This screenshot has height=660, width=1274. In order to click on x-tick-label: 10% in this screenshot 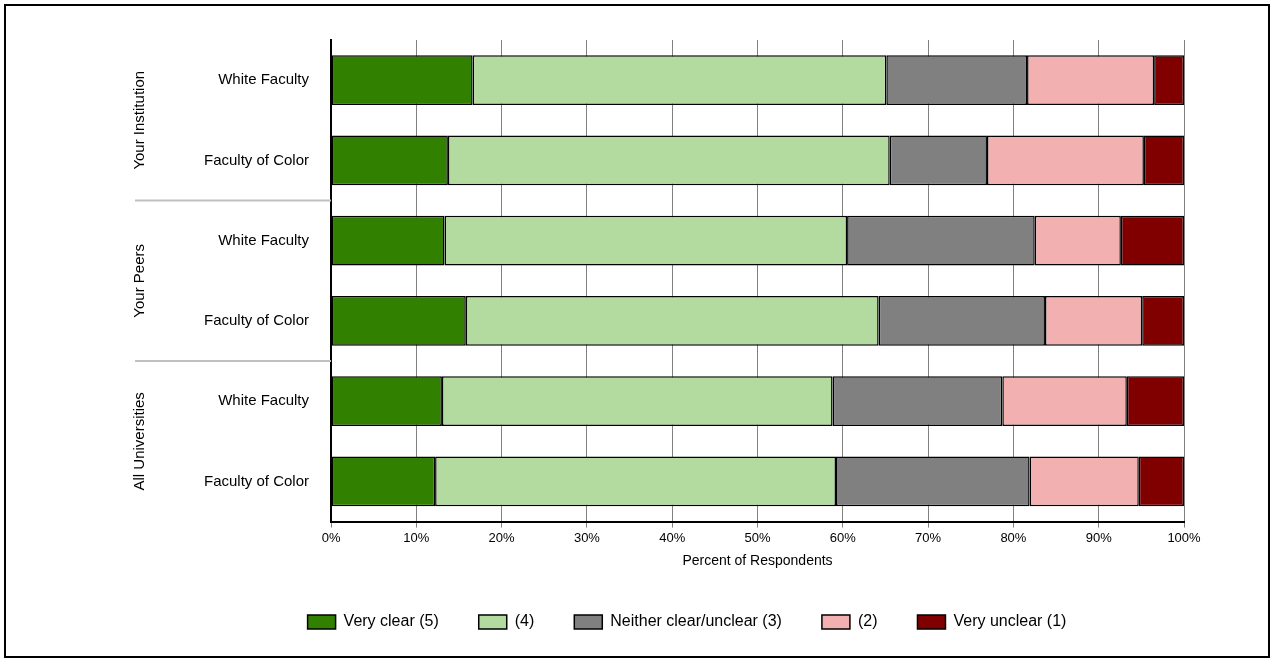, I will do `click(416, 537)`.